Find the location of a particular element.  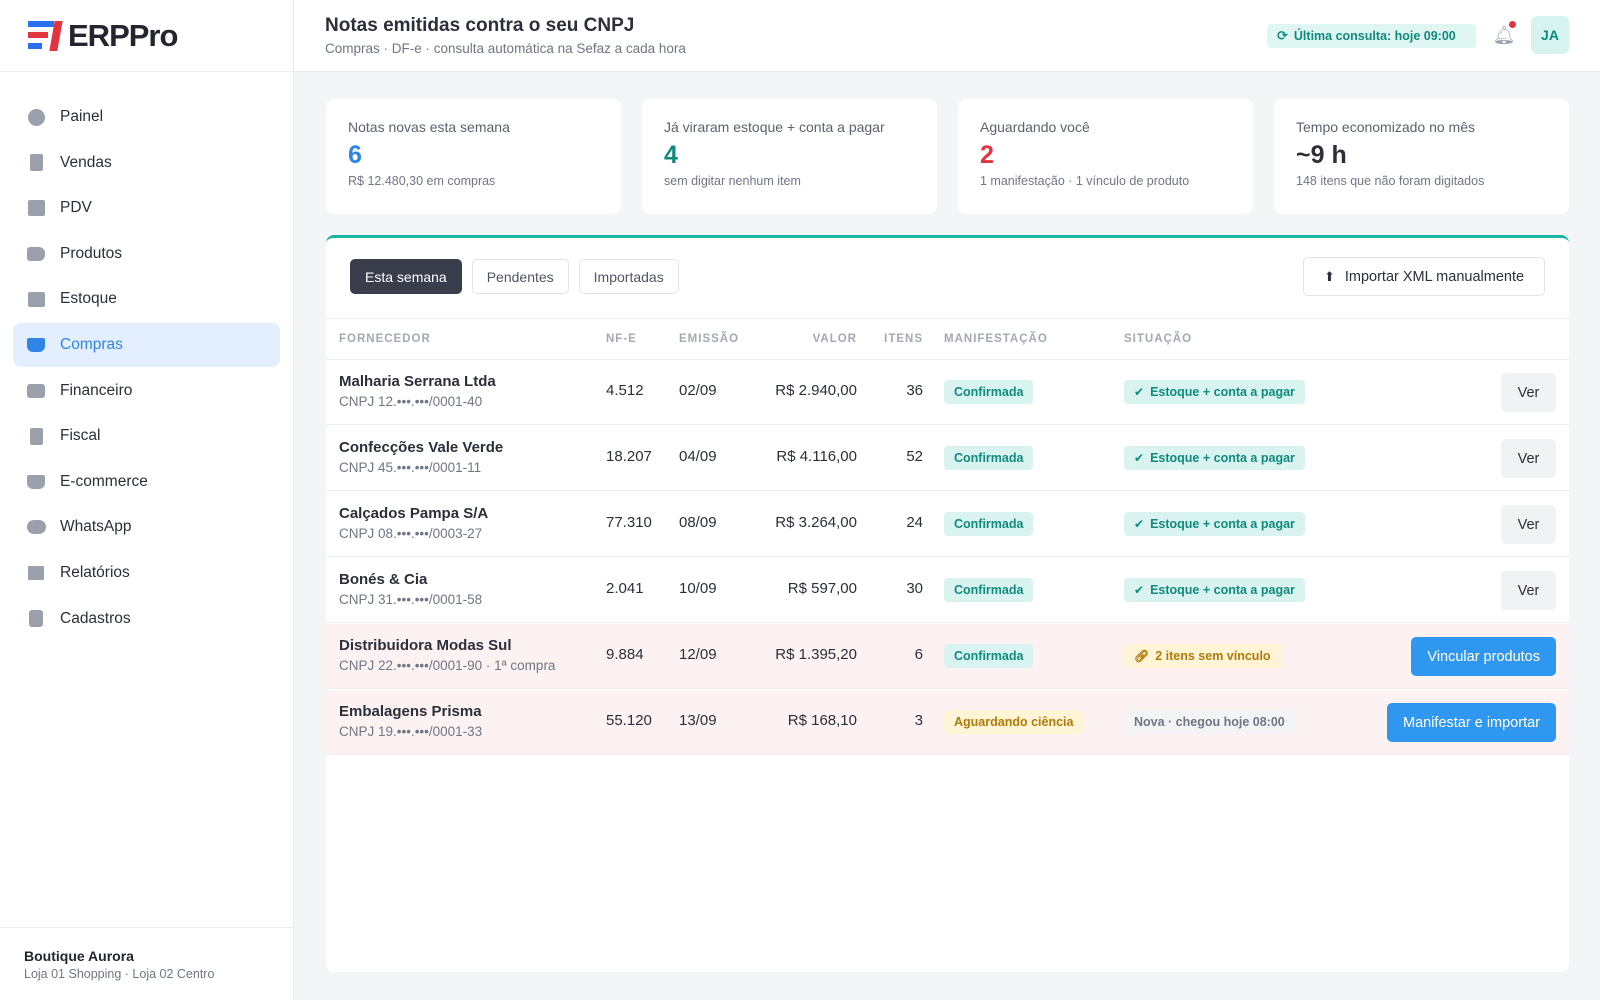

stat-label: Aguardando você is located at coordinates (1035, 127).